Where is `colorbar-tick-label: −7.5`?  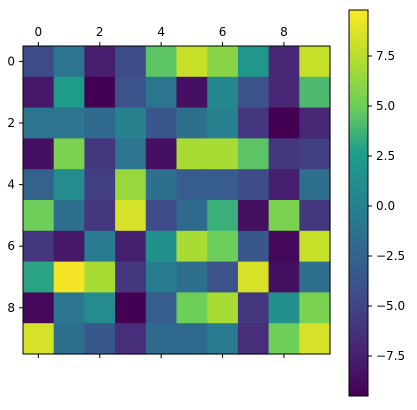 colorbar-tick-label: −7.5 is located at coordinates (390, 356).